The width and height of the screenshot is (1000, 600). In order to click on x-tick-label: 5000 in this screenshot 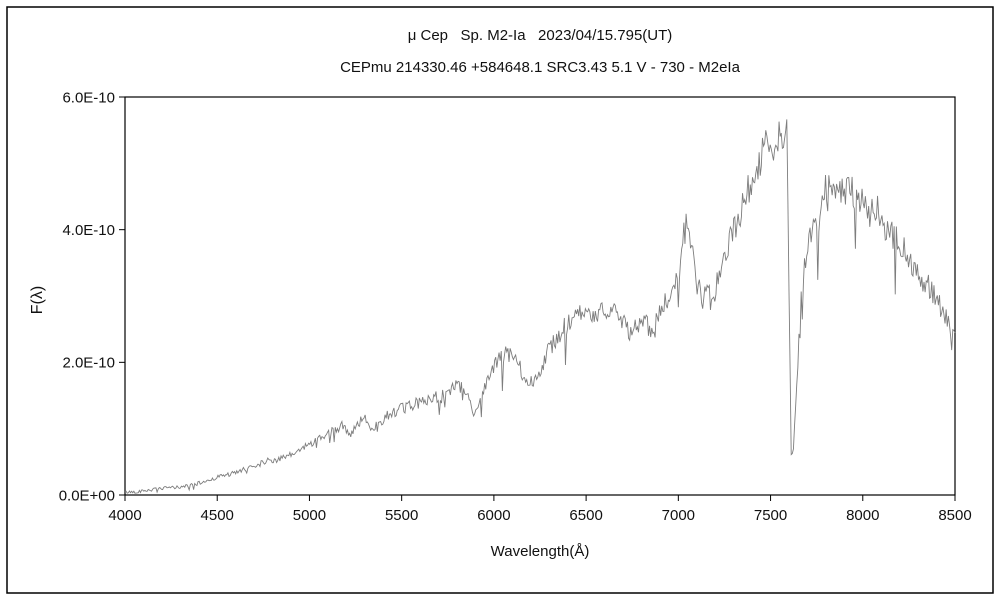, I will do `click(309, 515)`.